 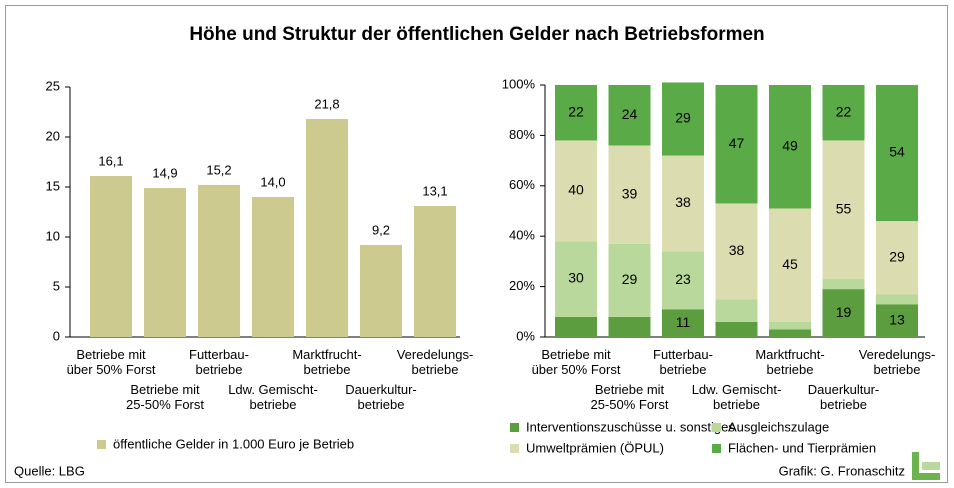 I want to click on y-tick-label: 0%, so click(x=525, y=335).